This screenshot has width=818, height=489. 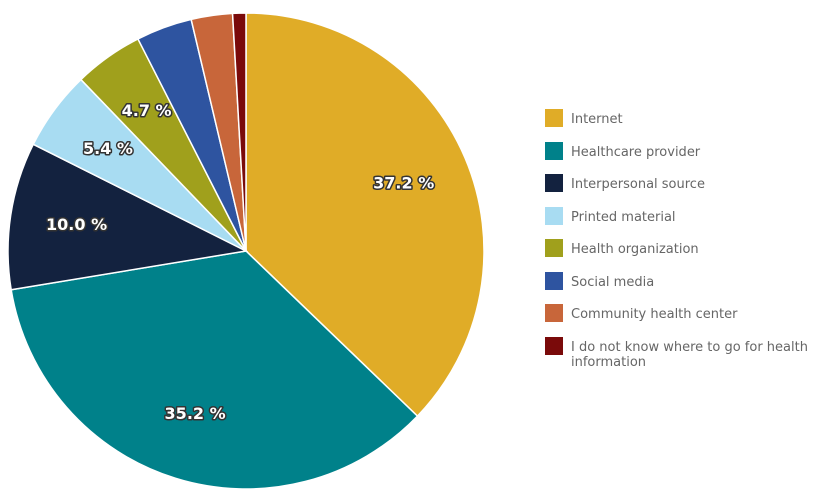 I want to click on legend-item: Health organization, so click(x=680, y=255).